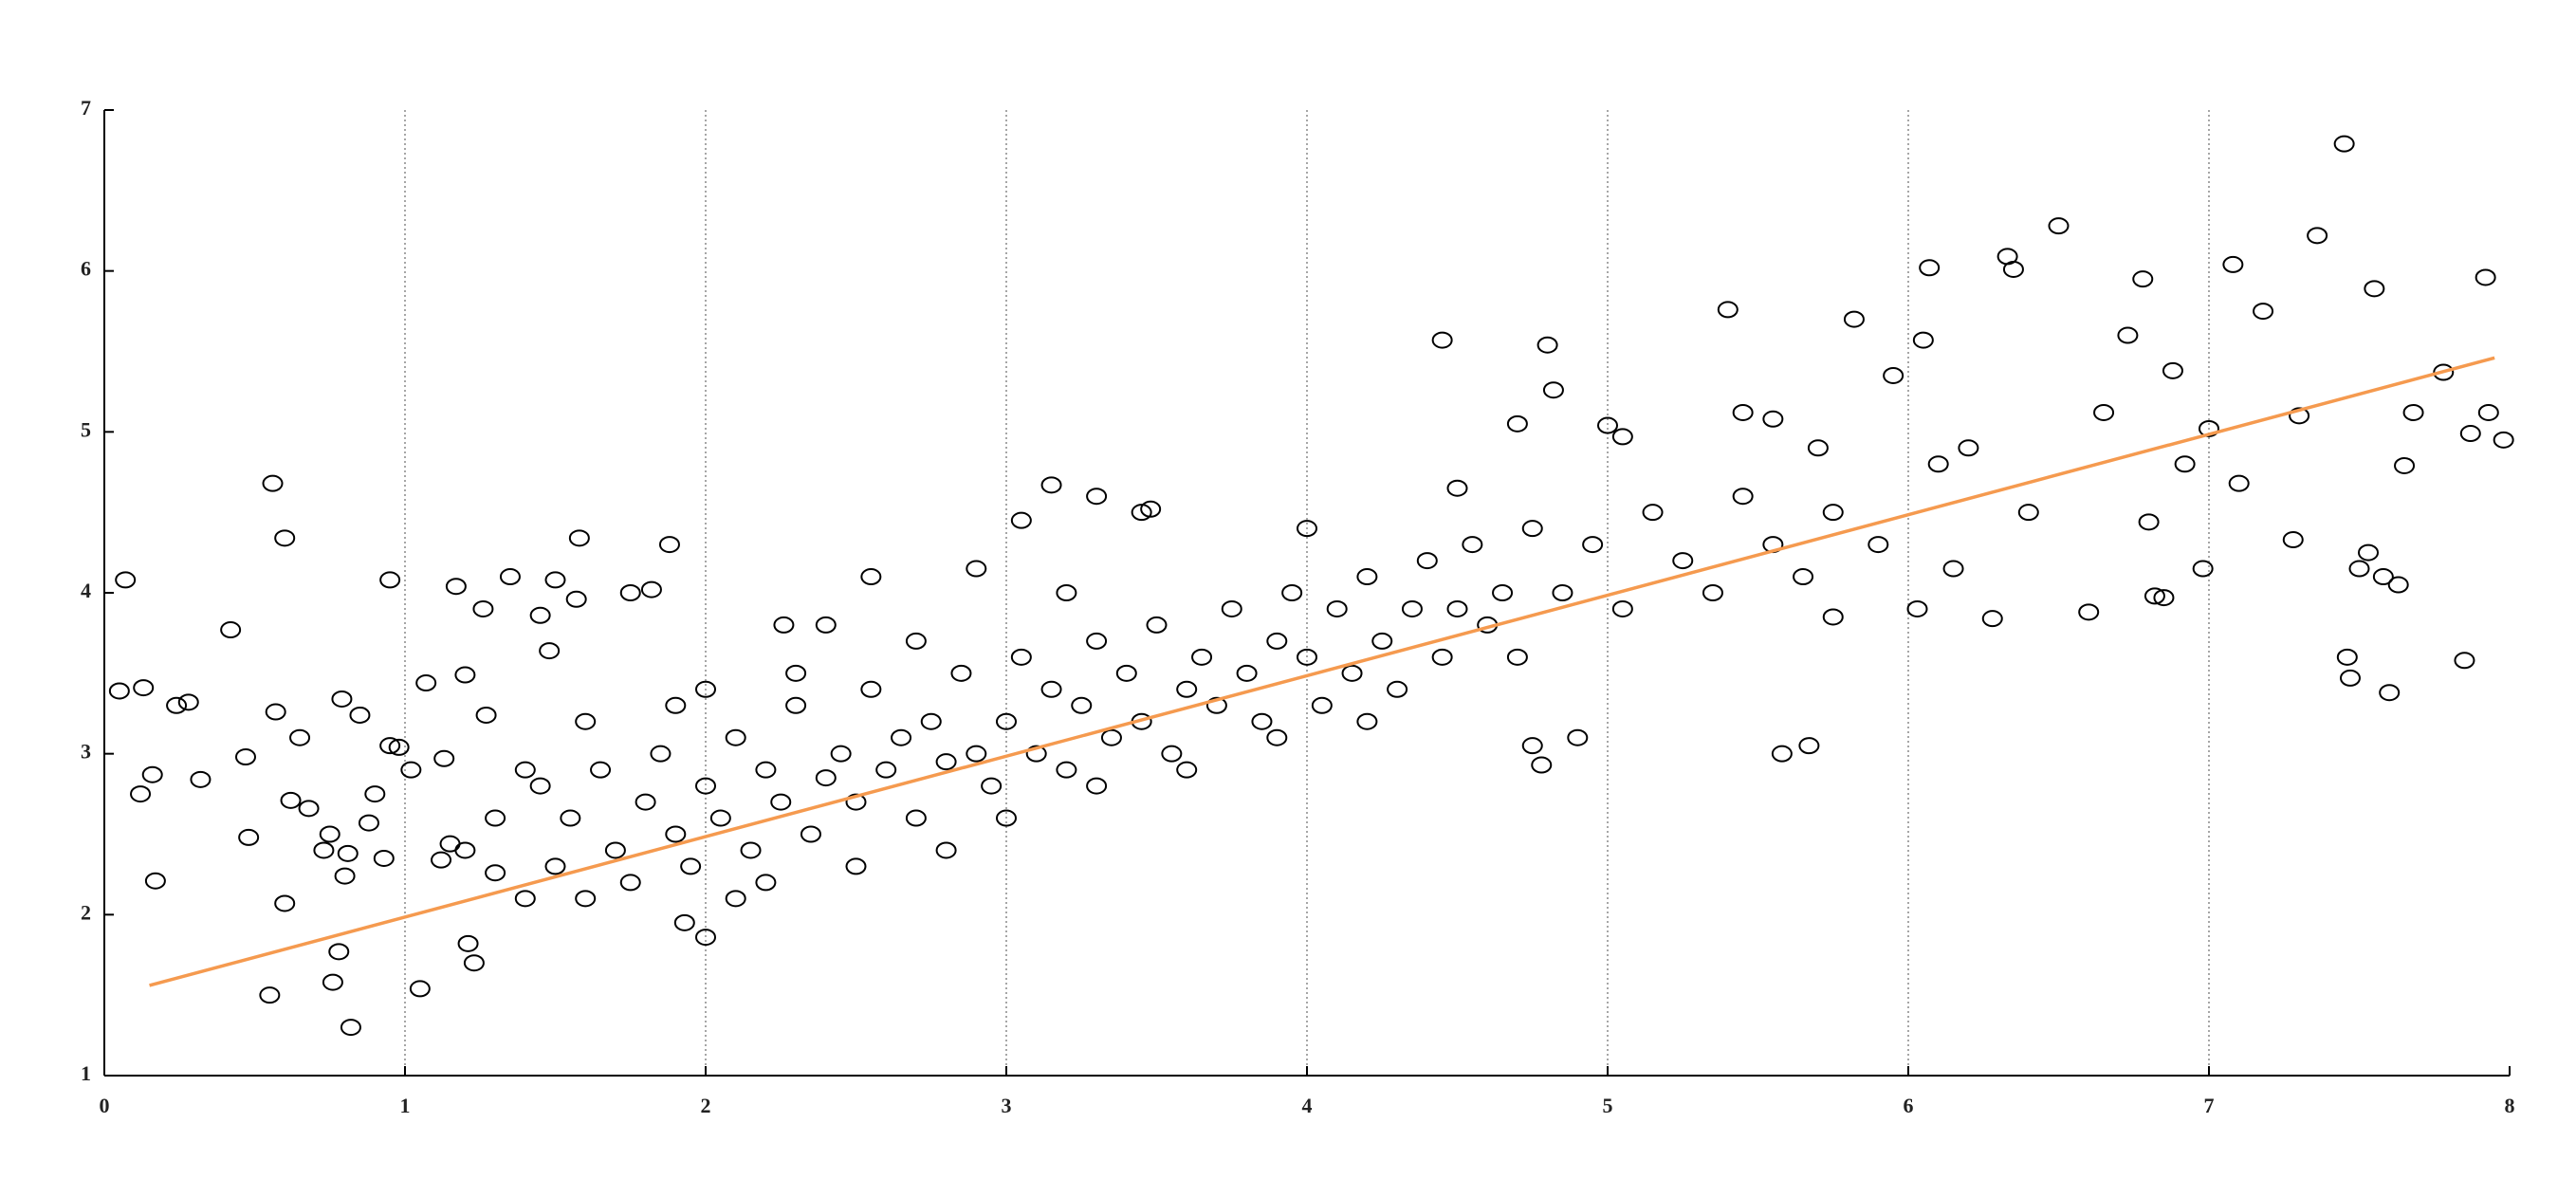 This screenshot has height=1197, width=2576. Describe the element at coordinates (86, 912) in the screenshot. I see `y-tick-label: 2` at that location.